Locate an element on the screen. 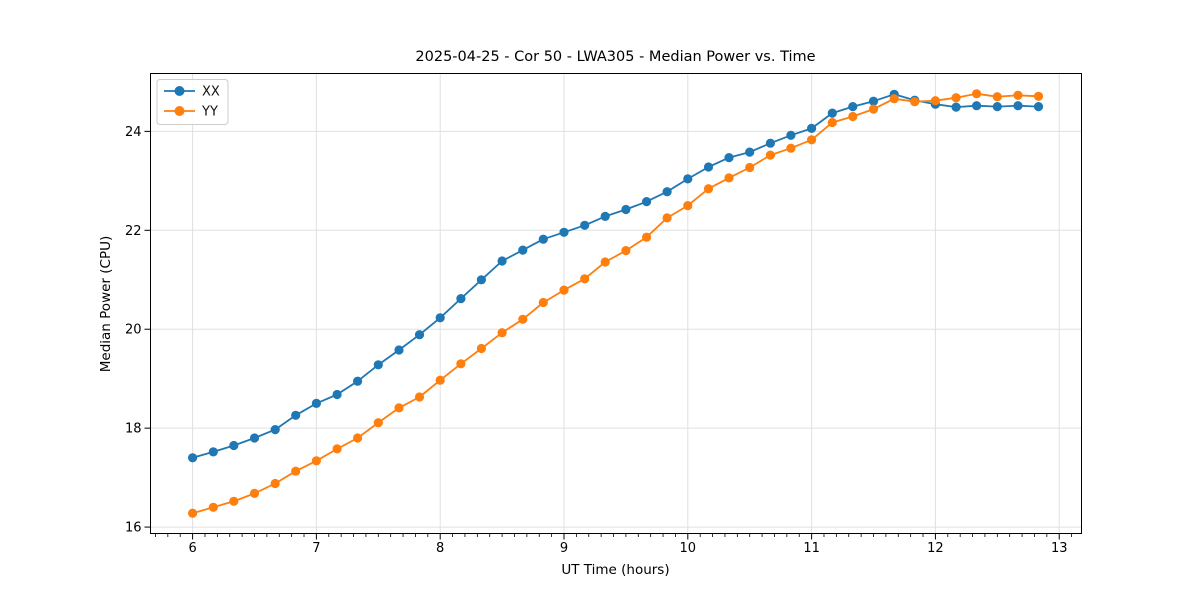 The width and height of the screenshot is (1200, 600). y-tick-label: 24 is located at coordinates (133, 132).